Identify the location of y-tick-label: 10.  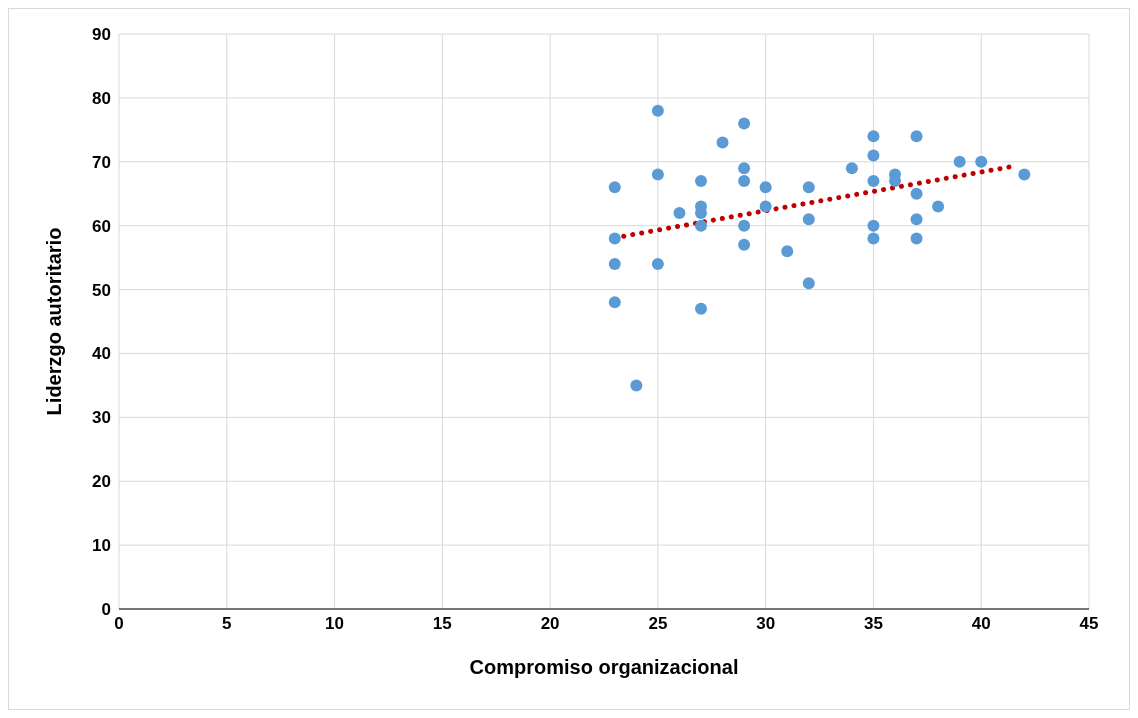
(101, 546).